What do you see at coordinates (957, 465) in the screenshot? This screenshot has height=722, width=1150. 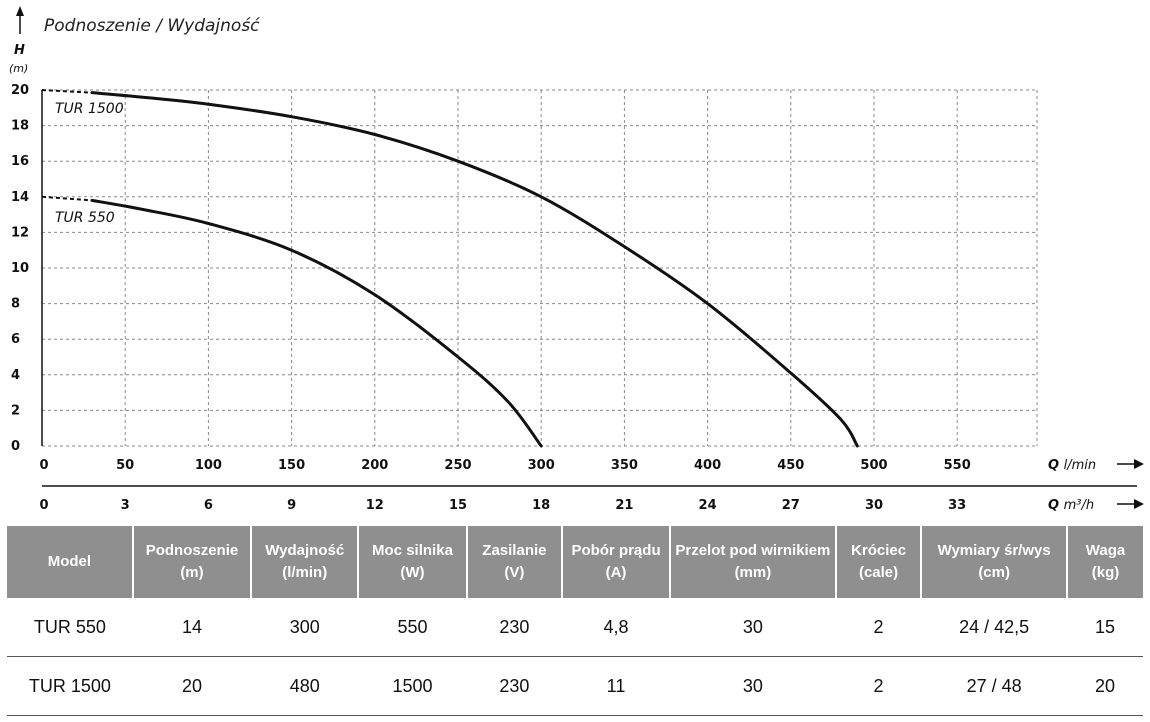 I see `x-tick-label: 550` at bounding box center [957, 465].